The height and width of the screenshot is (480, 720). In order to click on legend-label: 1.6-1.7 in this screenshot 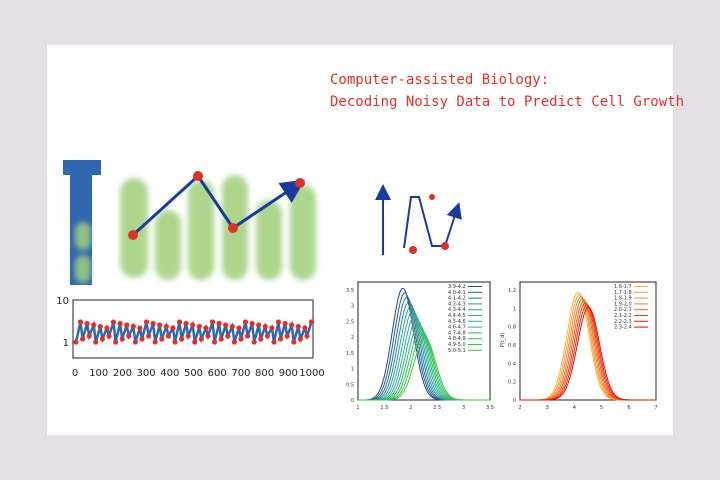, I will do `click(623, 287)`.